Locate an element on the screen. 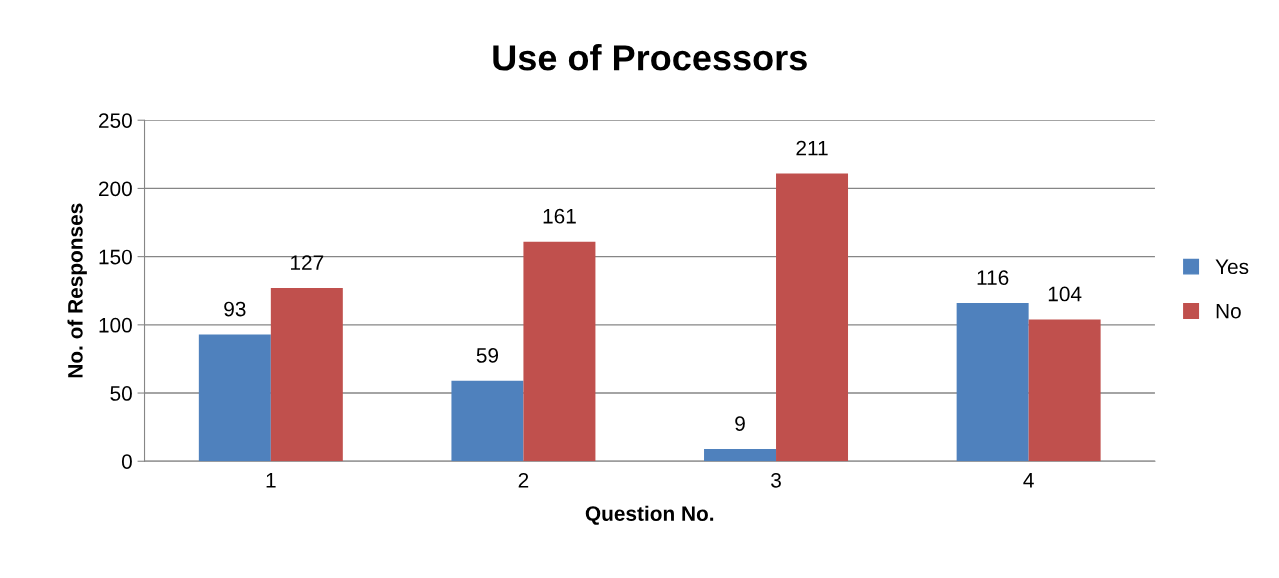  x-axis-title: Question No. is located at coordinates (649, 515).